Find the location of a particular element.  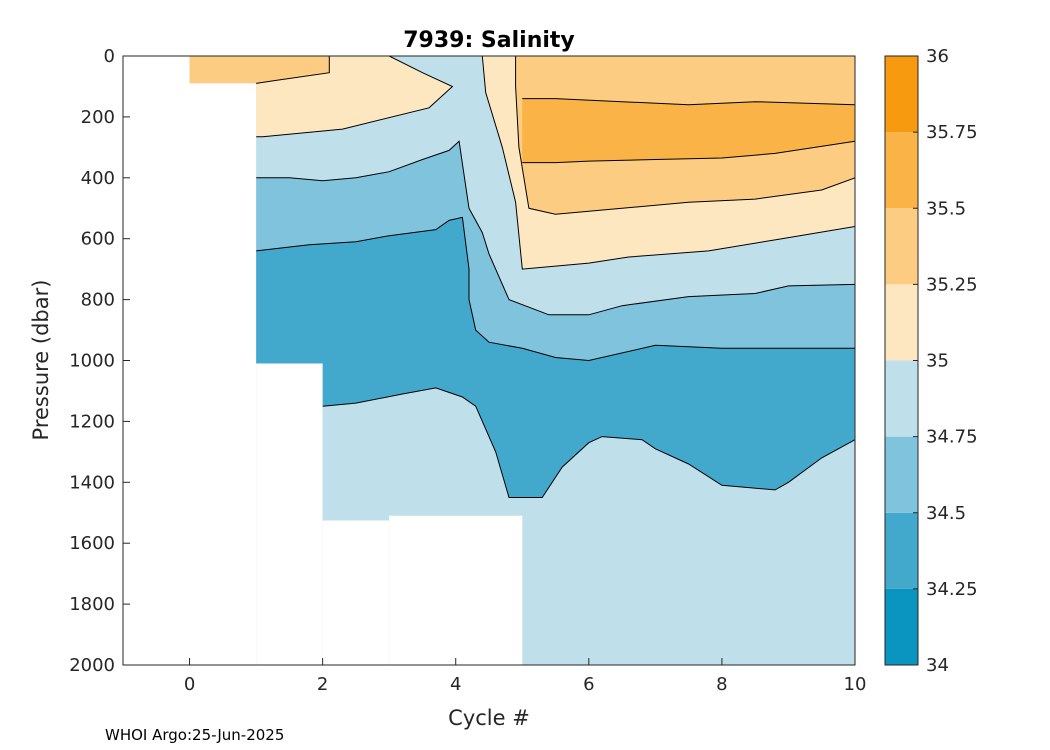

y-tick-label: 800 is located at coordinates (98, 300).